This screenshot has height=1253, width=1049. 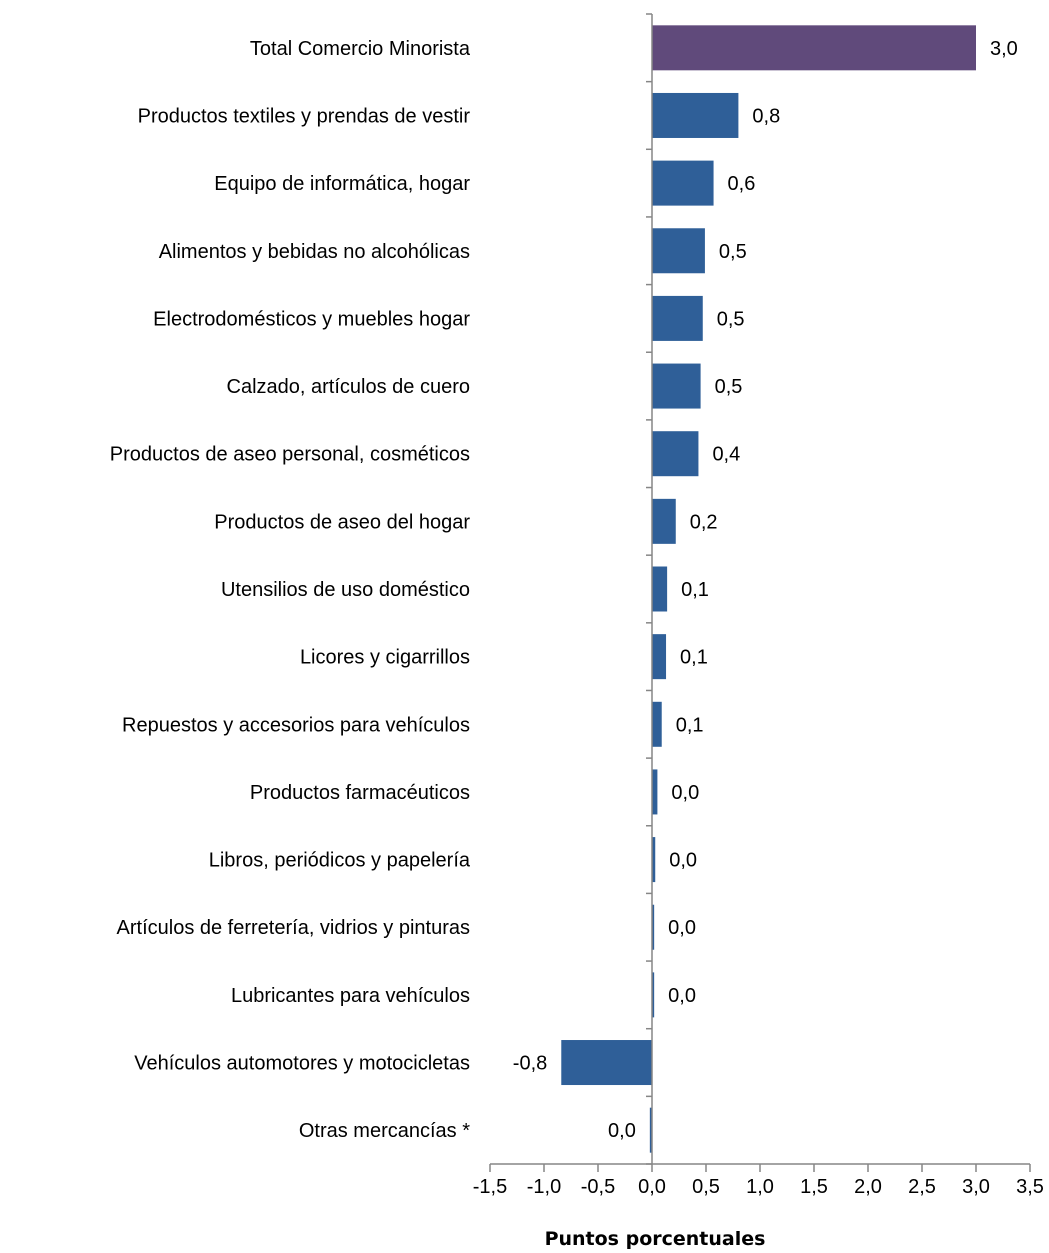 I want to click on value-label: 0,6, so click(x=742, y=184).